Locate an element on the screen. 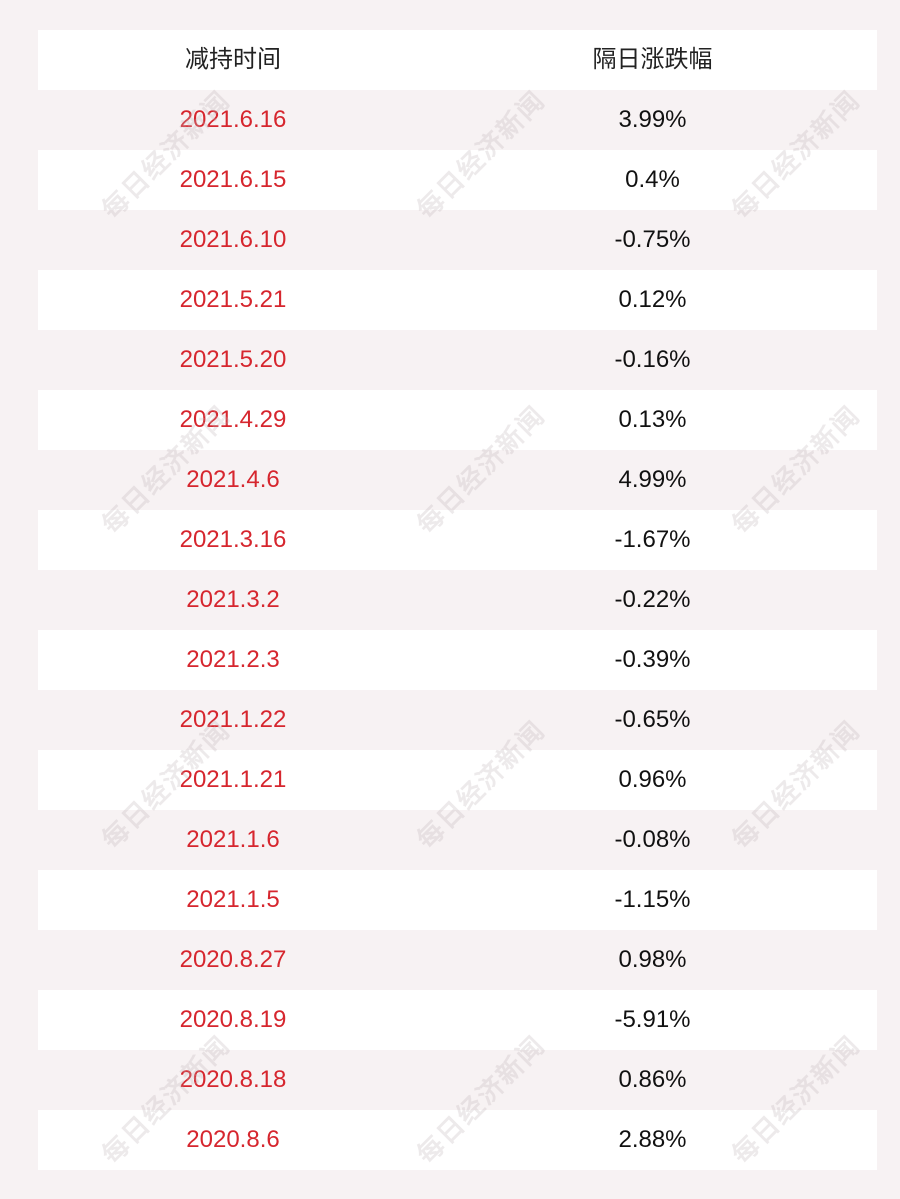  date-cell: 2021.3.16 is located at coordinates (233, 539).